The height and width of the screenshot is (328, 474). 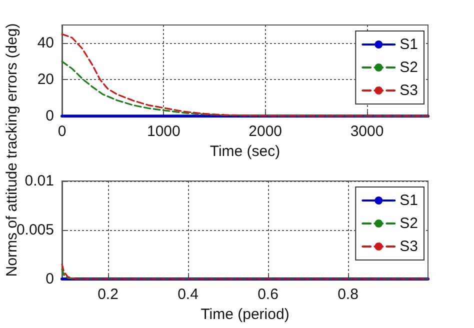 What do you see at coordinates (348, 294) in the screenshot?
I see `x-tick-label: 0.8` at bounding box center [348, 294].